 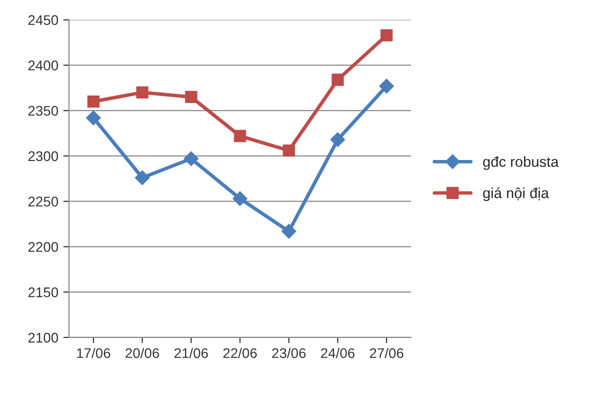 What do you see at coordinates (43, 65) in the screenshot?
I see `y-tick-label: 2400` at bounding box center [43, 65].